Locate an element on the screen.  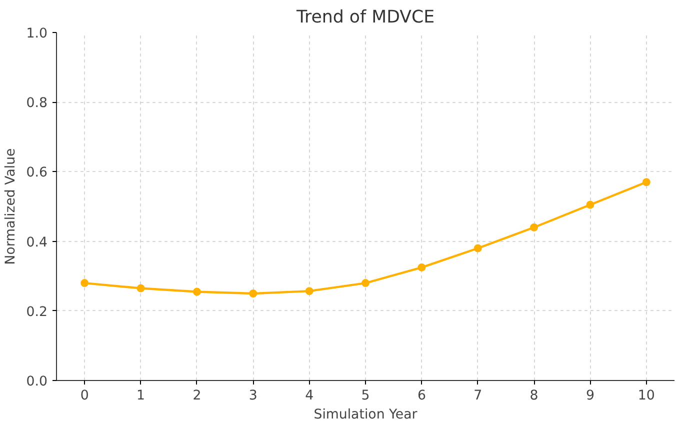
y-axis-title: Normalized Value is located at coordinates (10, 206).